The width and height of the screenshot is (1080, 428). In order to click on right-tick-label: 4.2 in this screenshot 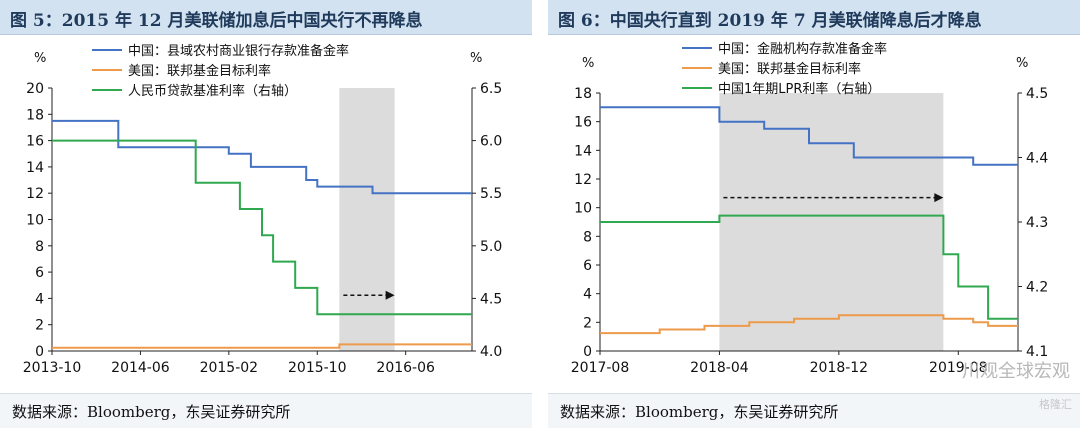, I will do `click(1037, 288)`.